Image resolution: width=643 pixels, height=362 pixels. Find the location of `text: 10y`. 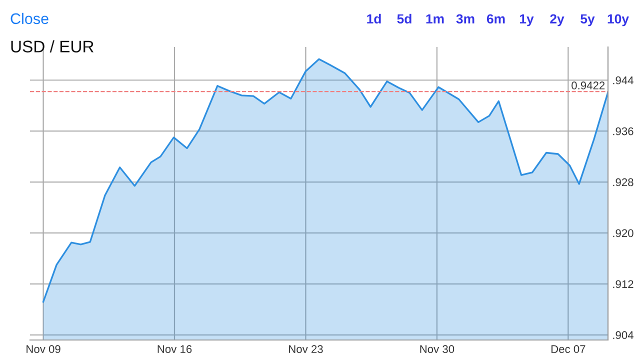

text: 10y is located at coordinates (618, 20).